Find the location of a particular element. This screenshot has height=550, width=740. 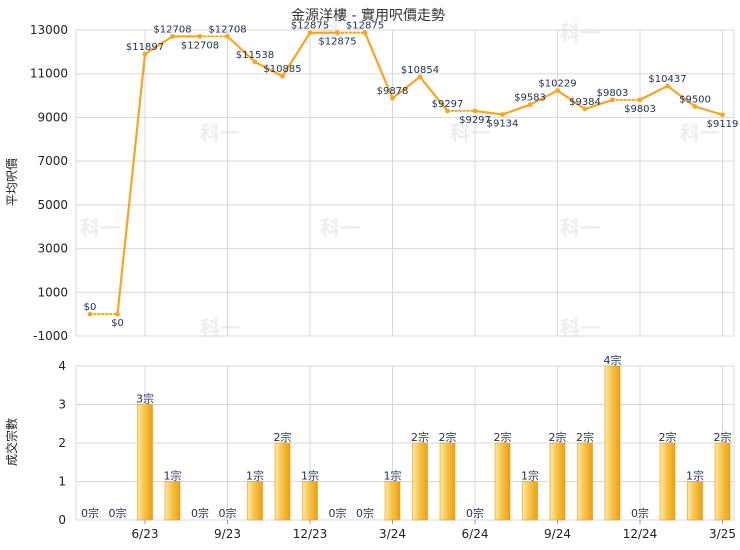

volume-label-20: 0宗 is located at coordinates (640, 513).